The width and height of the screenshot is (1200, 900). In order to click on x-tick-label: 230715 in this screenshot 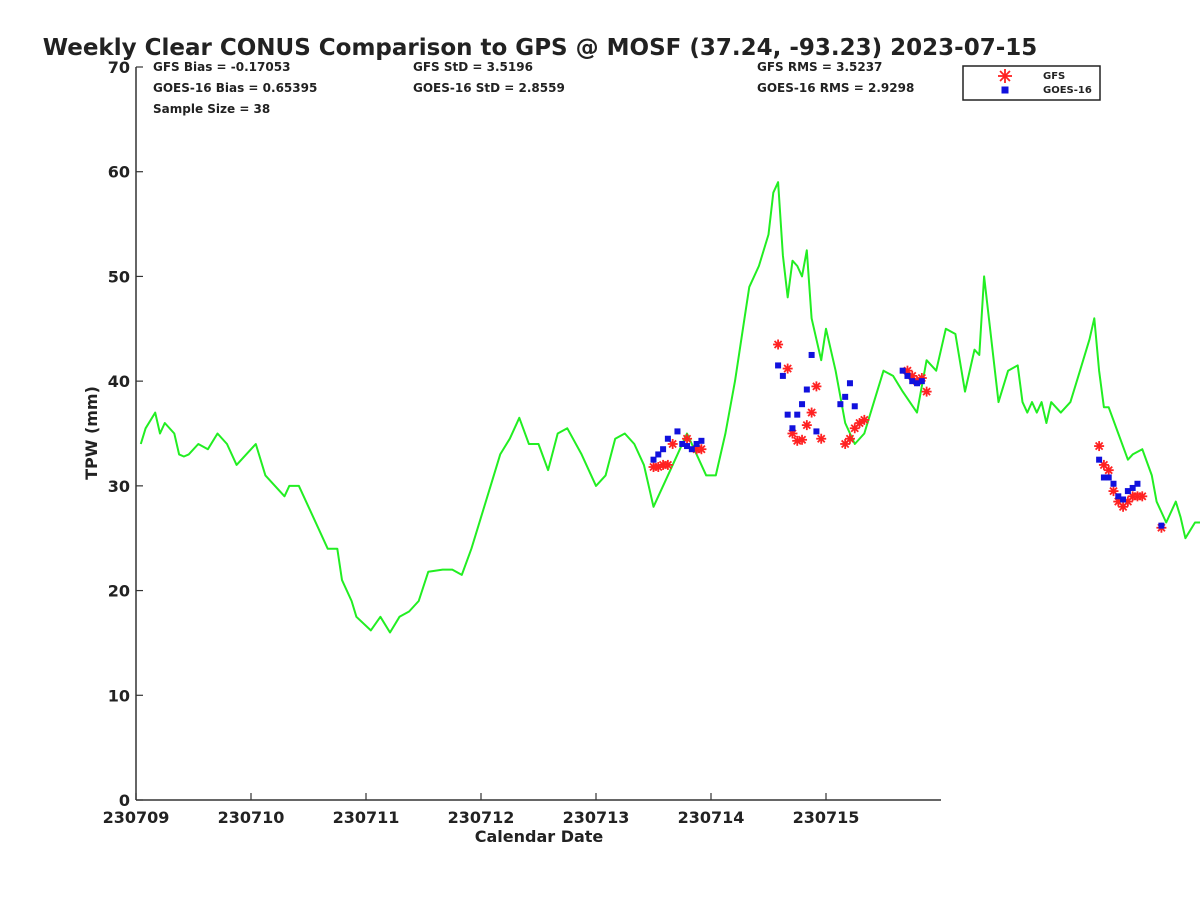, I will do `click(826, 817)`.